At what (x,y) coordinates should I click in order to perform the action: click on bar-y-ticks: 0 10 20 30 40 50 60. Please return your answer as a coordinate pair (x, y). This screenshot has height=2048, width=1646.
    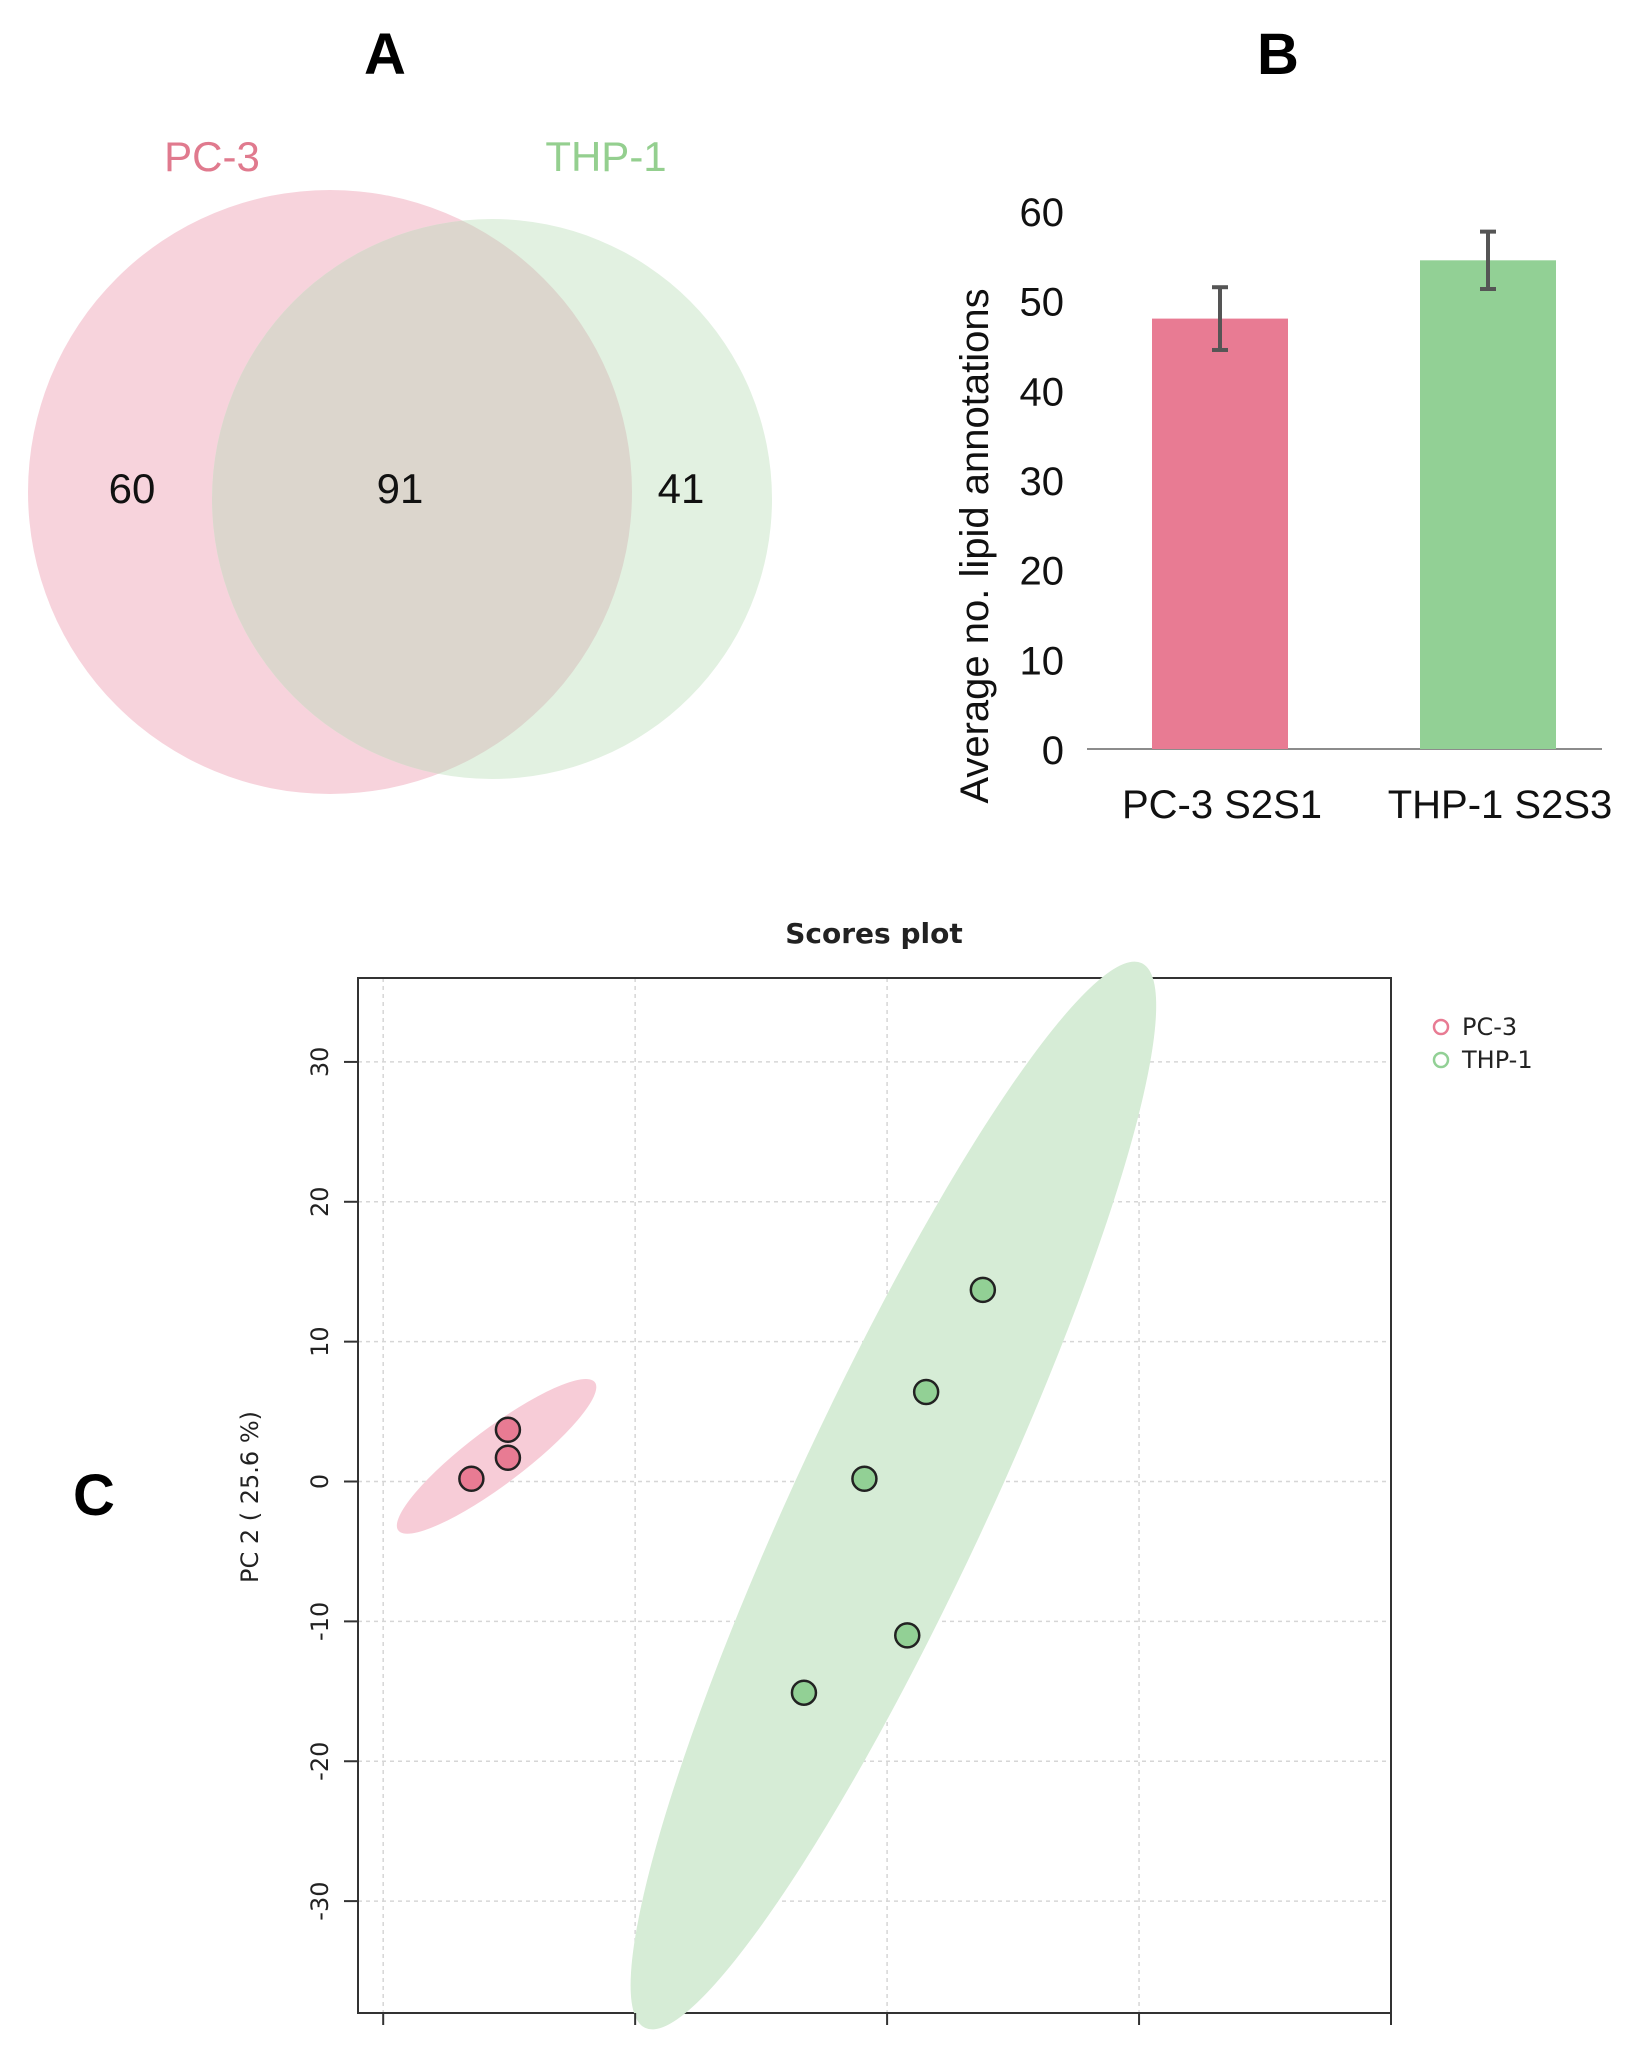
    Looking at the image, I should click on (1042, 482).